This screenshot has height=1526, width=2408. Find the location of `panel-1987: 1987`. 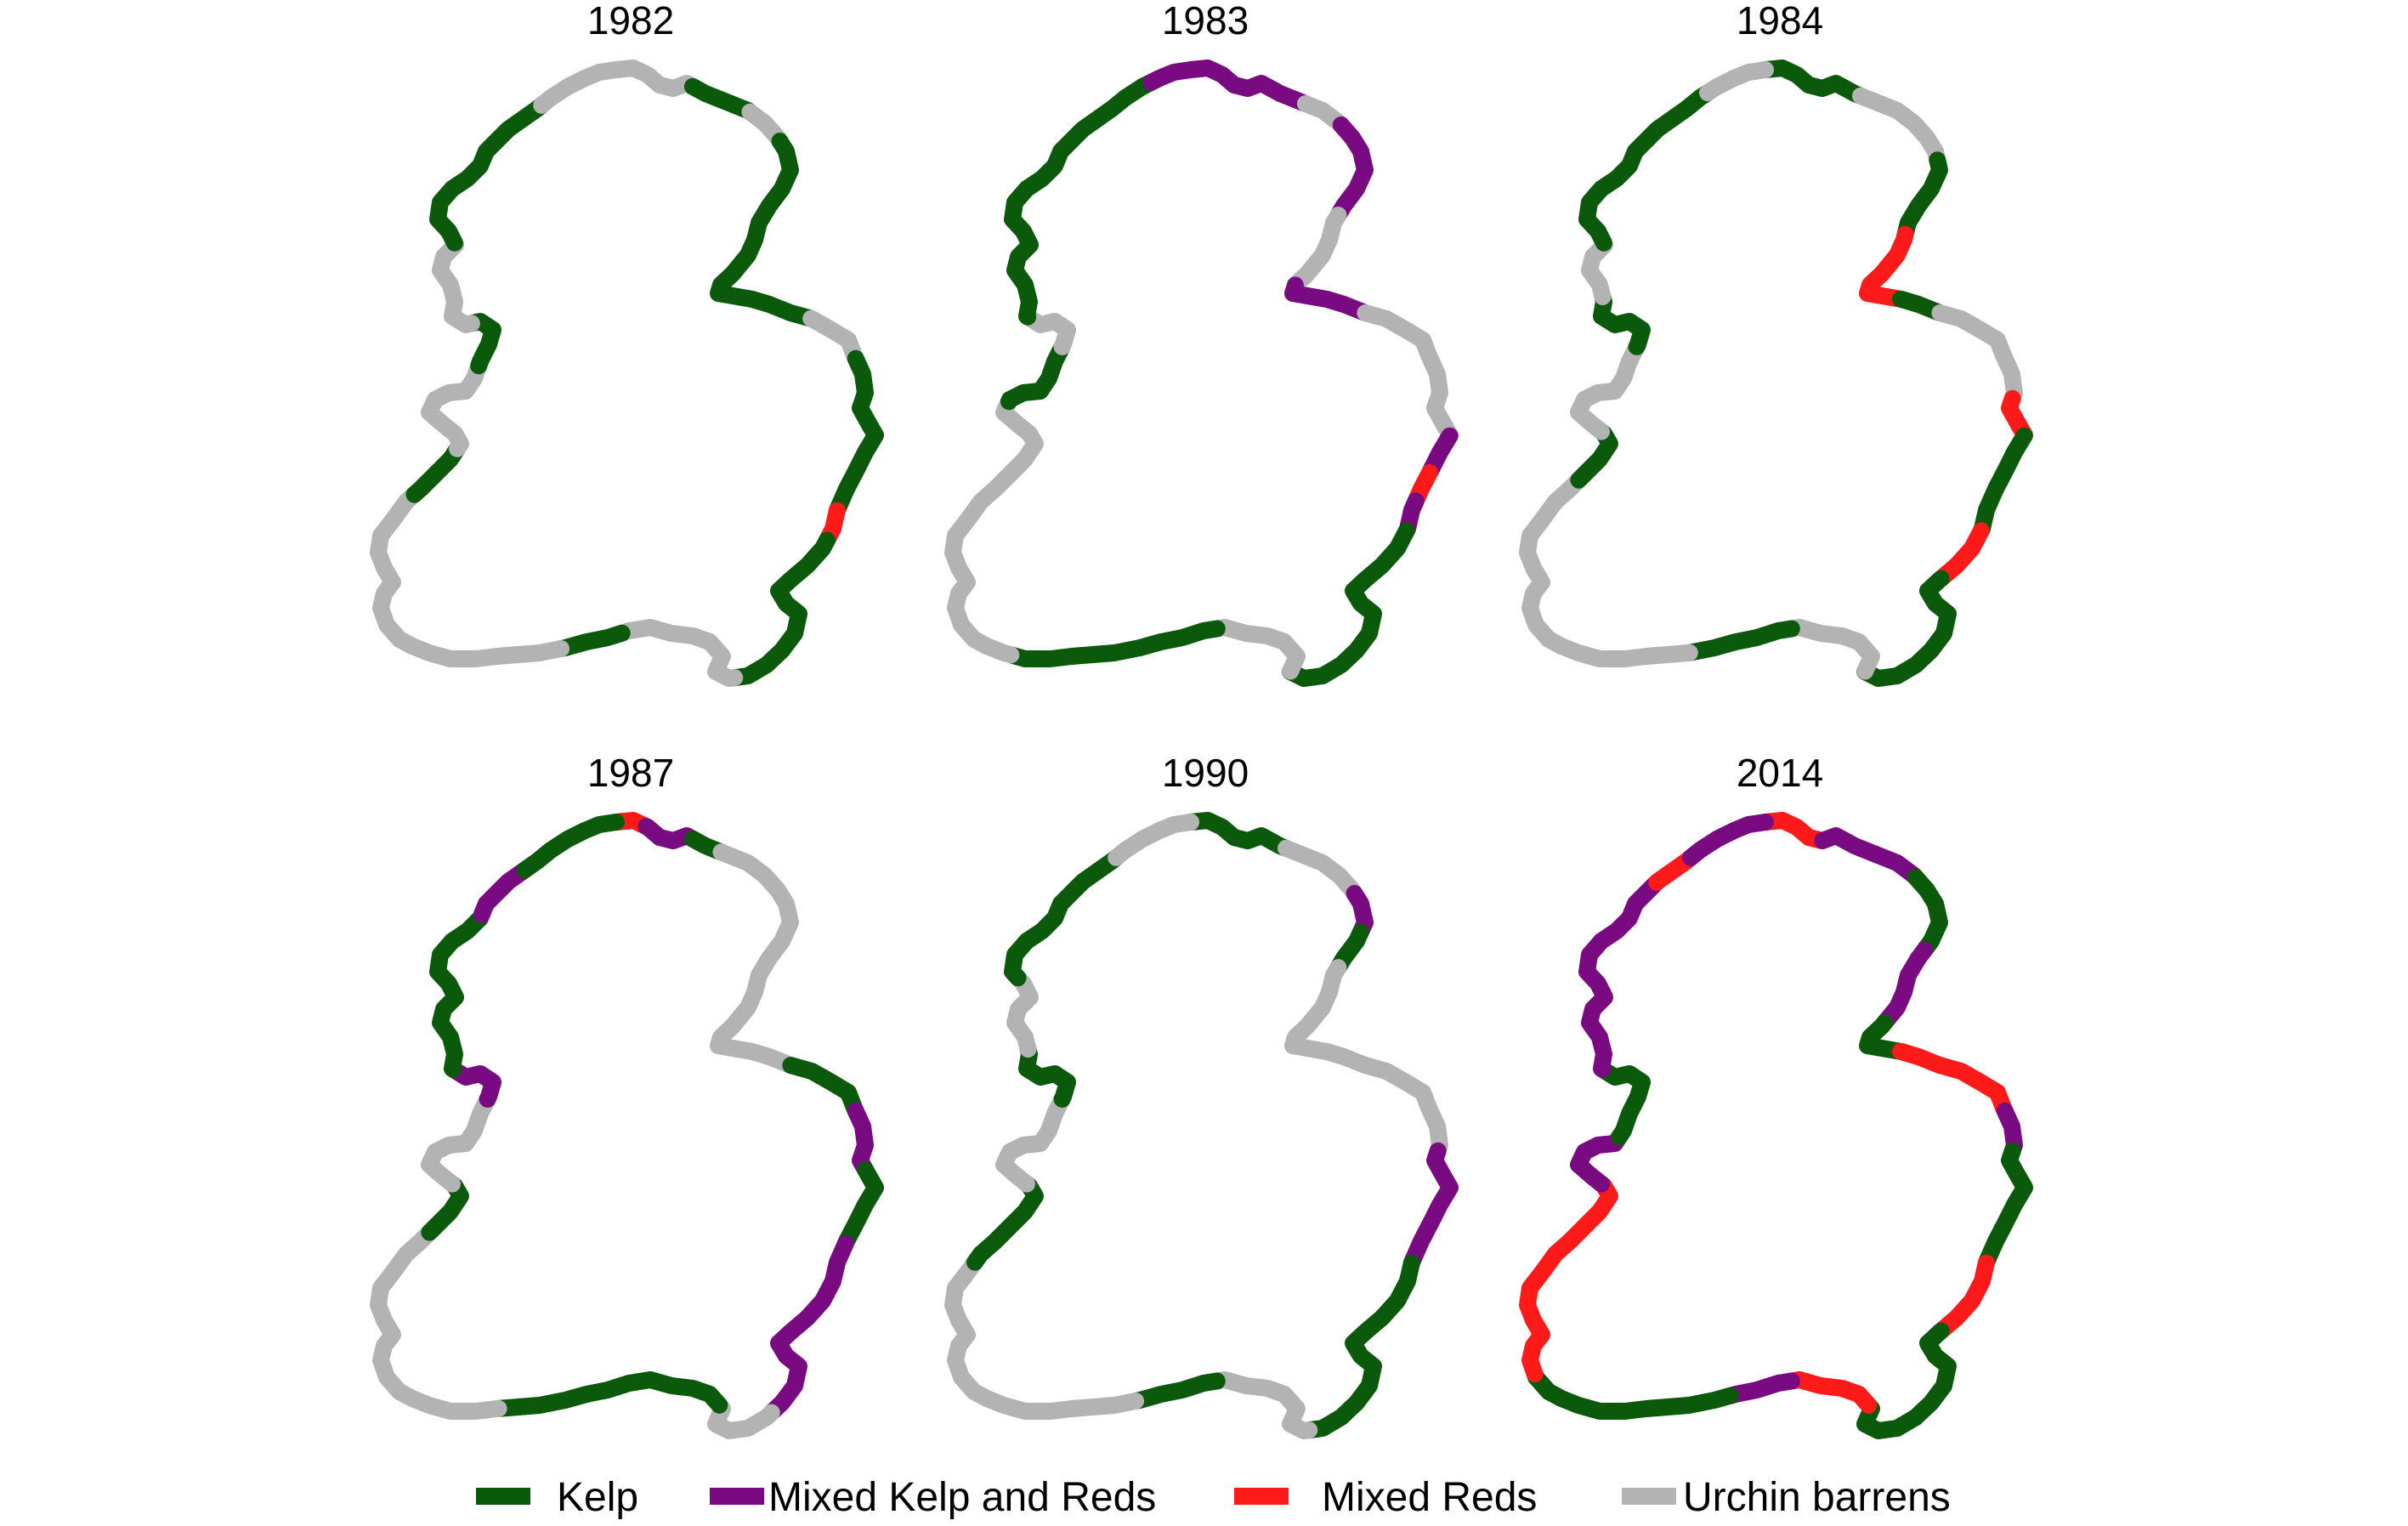

panel-1987: 1987 is located at coordinates (627, 1095).